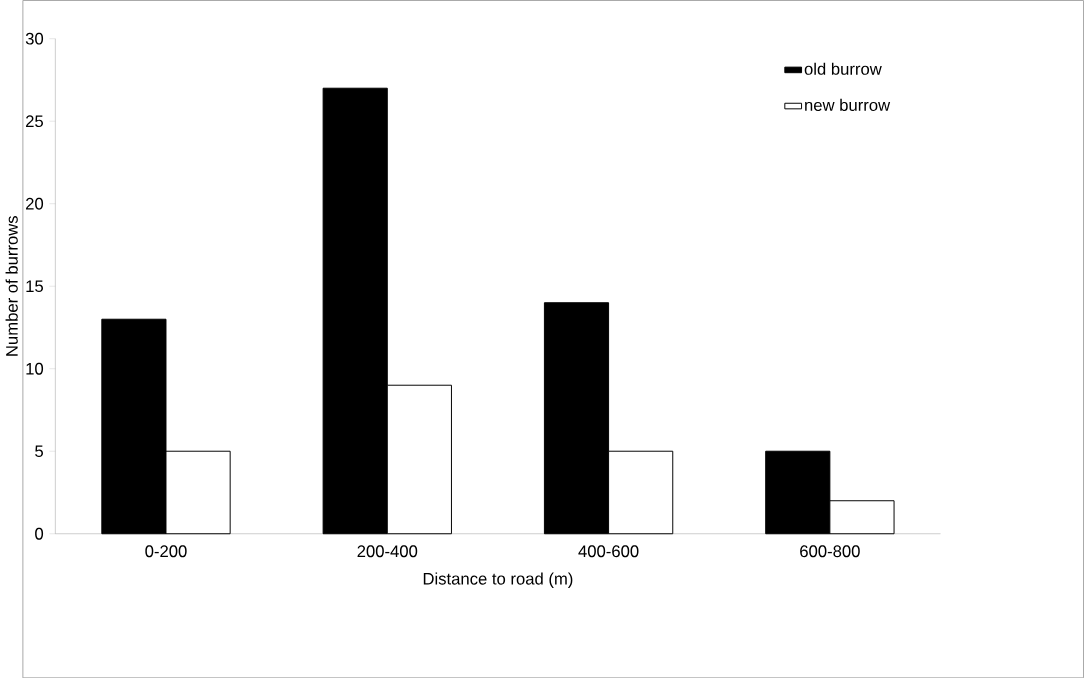 The height and width of the screenshot is (678, 1084). Describe the element at coordinates (166, 551) in the screenshot. I see `x-tick-label: 0-200` at that location.